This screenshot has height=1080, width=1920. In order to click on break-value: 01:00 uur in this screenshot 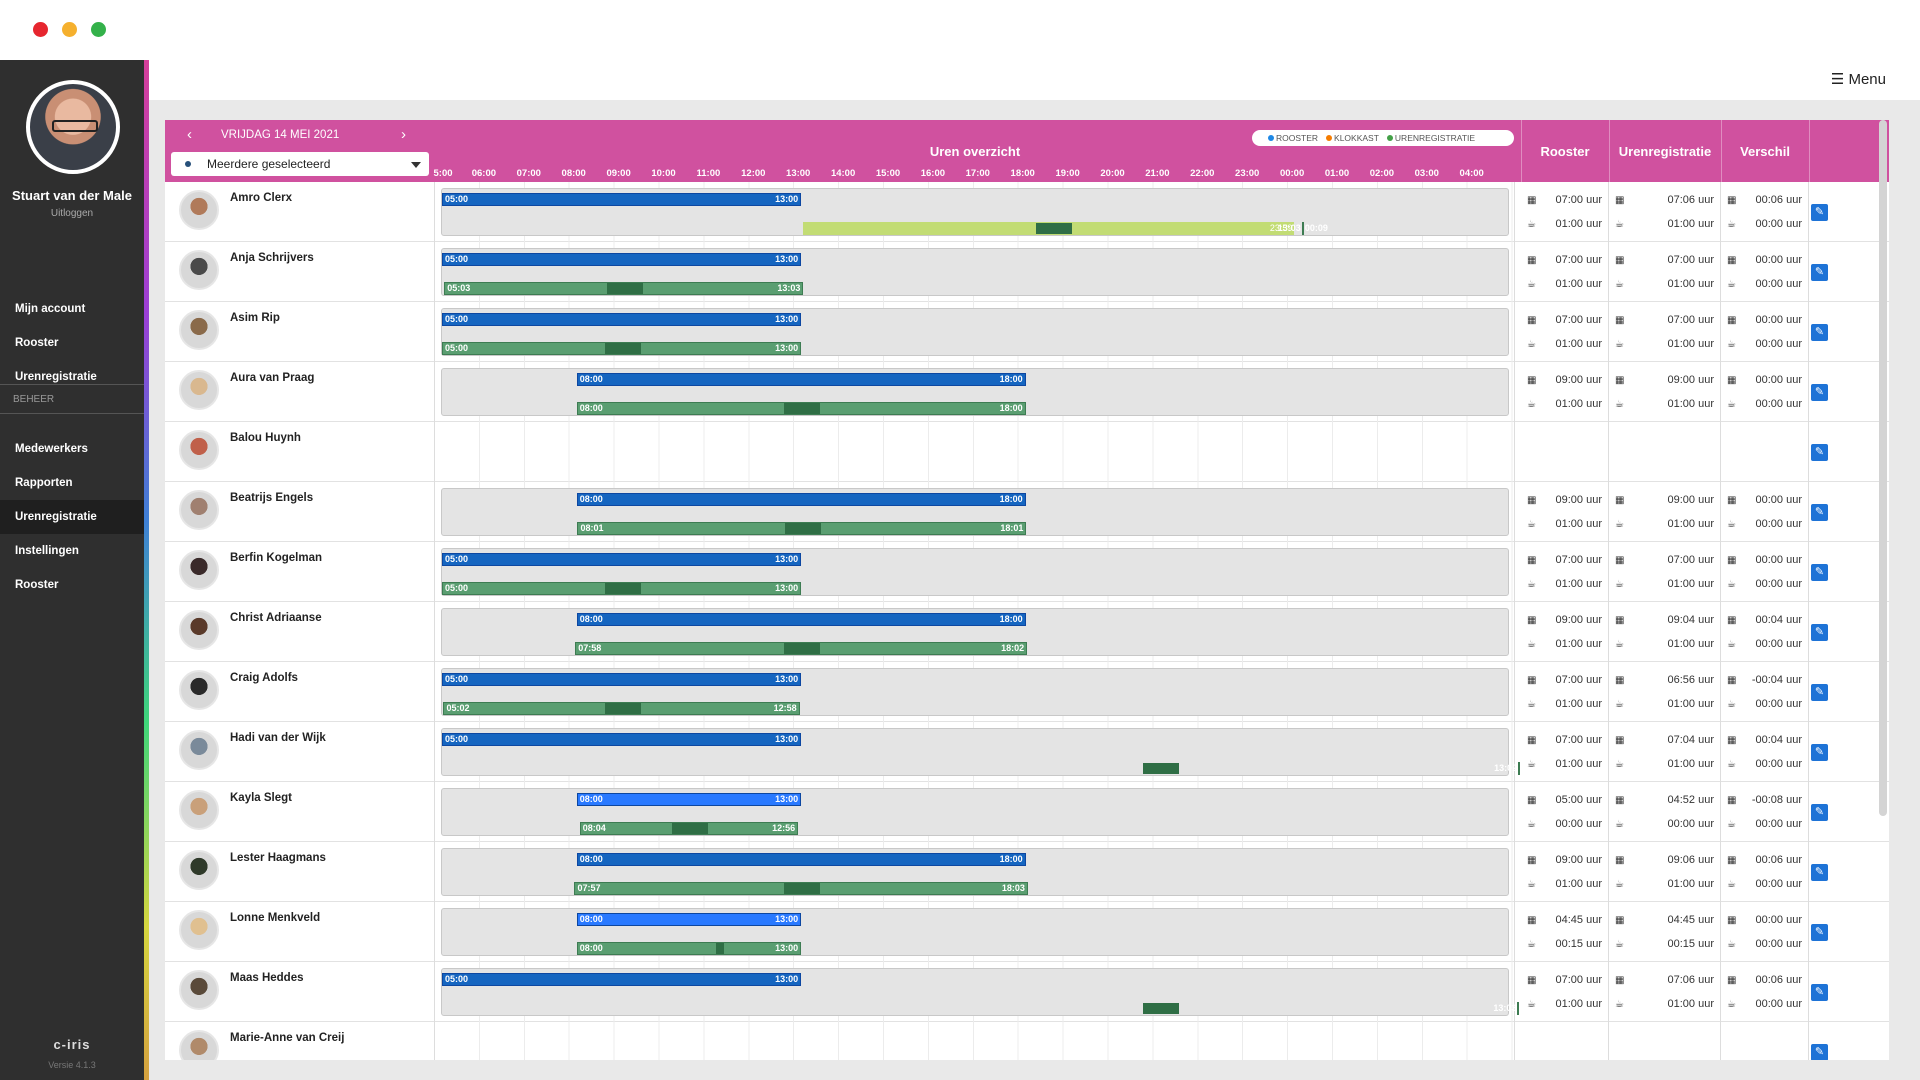, I will do `click(1578, 404)`.